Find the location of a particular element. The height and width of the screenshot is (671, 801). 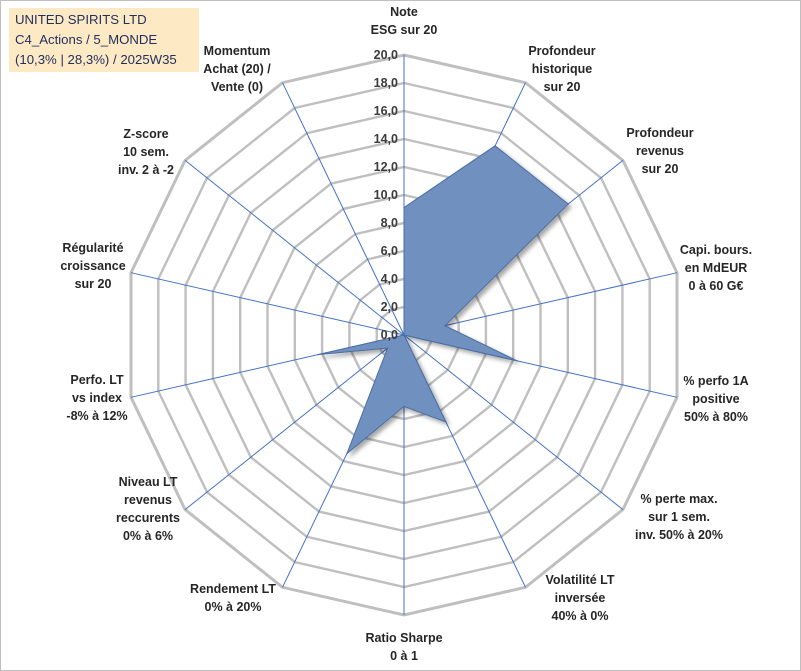

axis-label-line: inv. 2 à -2 is located at coordinates (146, 170).